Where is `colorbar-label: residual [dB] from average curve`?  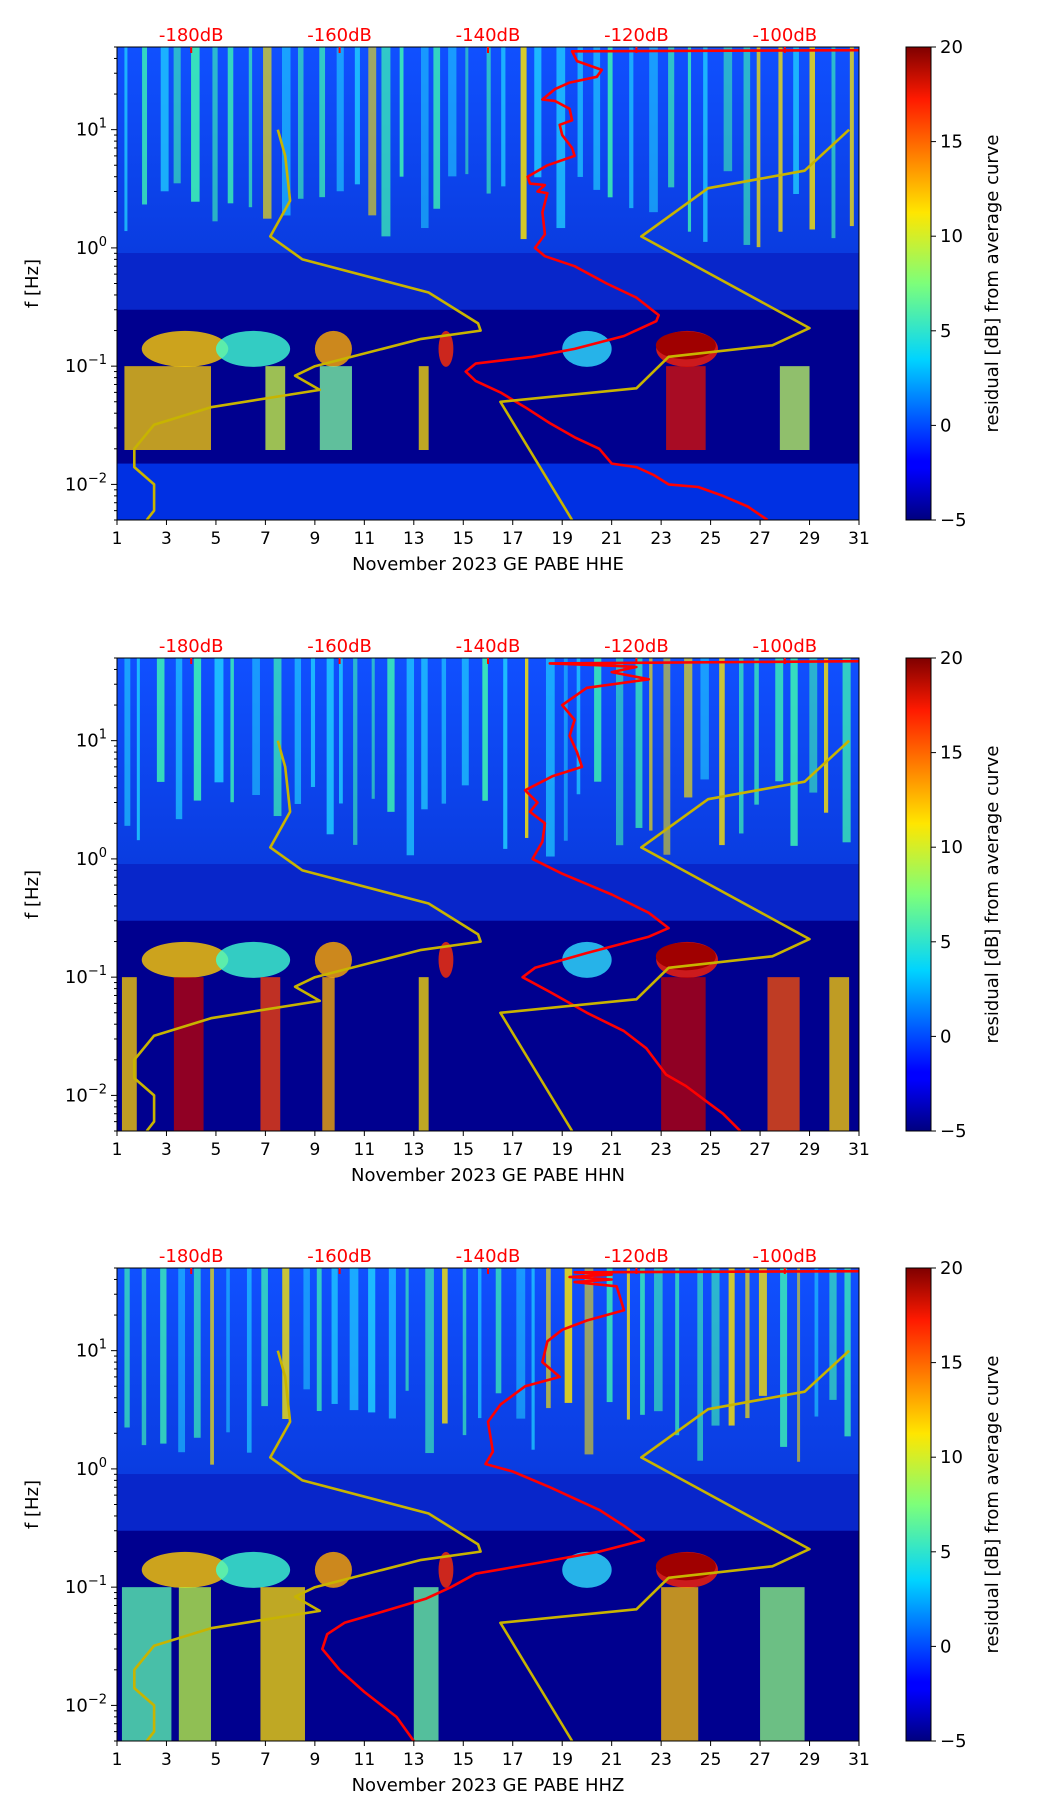 colorbar-label: residual [dB] from average curve is located at coordinates (992, 1504).